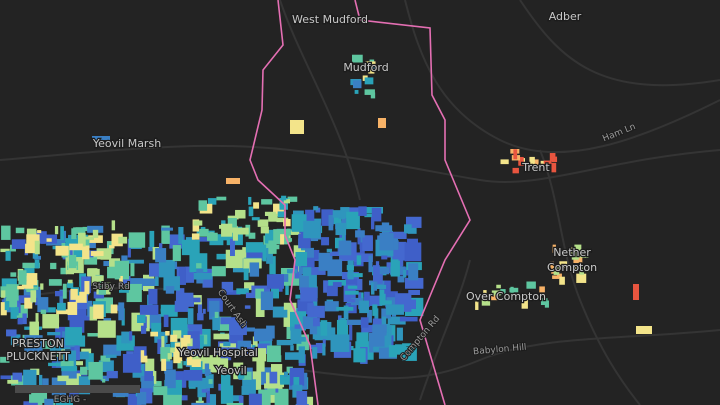 Image resolution: width=720 pixels, height=405 pixels. I want to click on place-label: Adber, so click(565, 16).